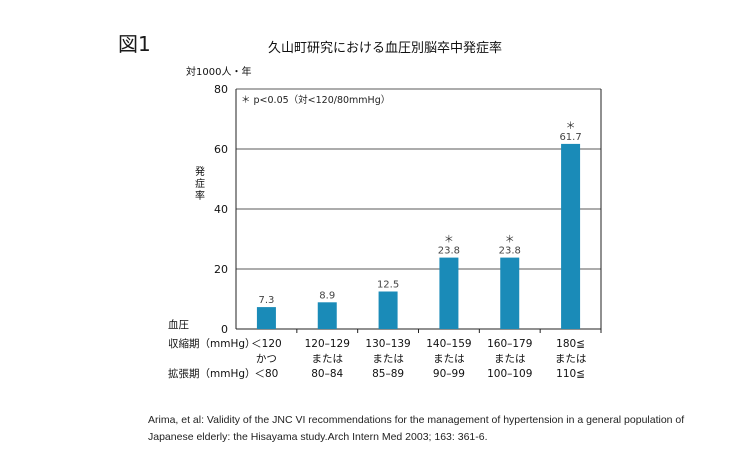  I want to click on x-row-header-diastolic: 拡張期（mmHg）, so click(212, 373).